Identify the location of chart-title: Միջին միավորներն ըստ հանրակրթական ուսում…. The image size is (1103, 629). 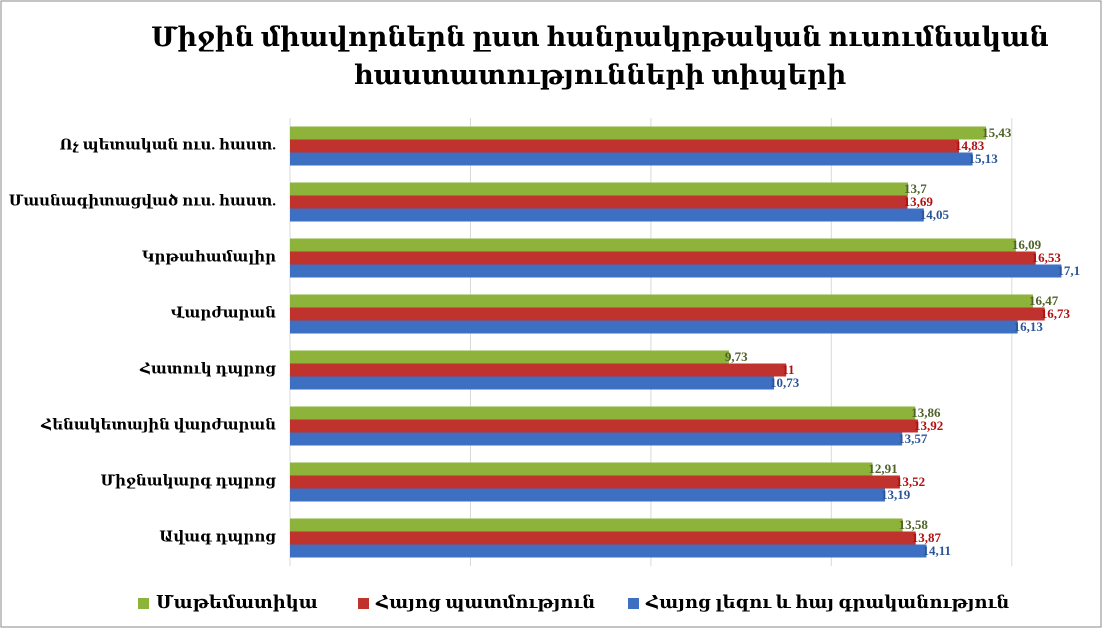
(600, 37).